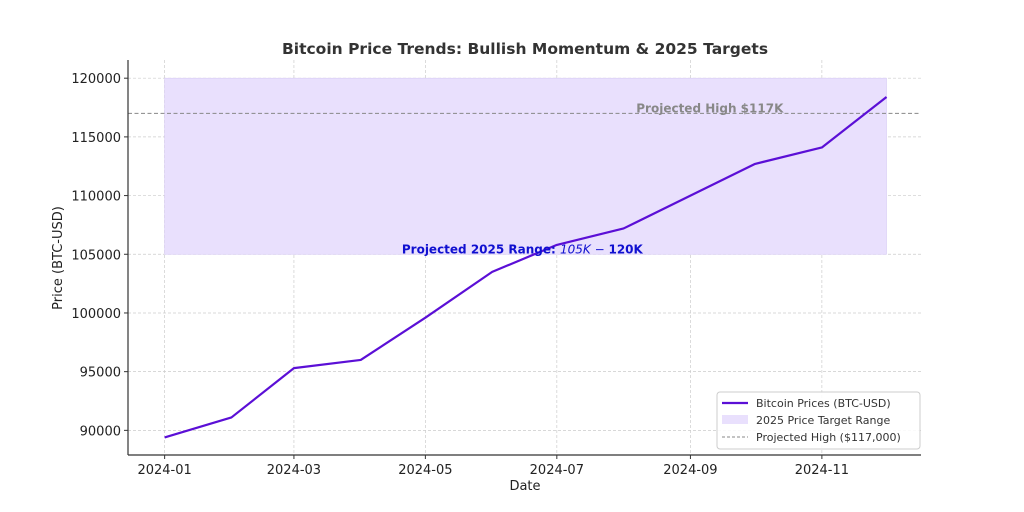 This screenshot has height=512, width=1024. Describe the element at coordinates (600, 249) in the screenshot. I see `annotation-range-dash: −` at that location.